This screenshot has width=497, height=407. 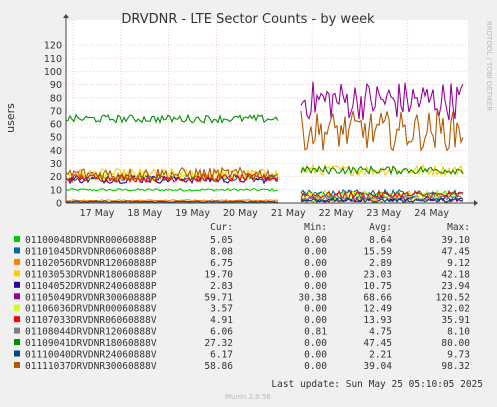 I want to click on y-tick-label: 60, so click(x=56, y=125).